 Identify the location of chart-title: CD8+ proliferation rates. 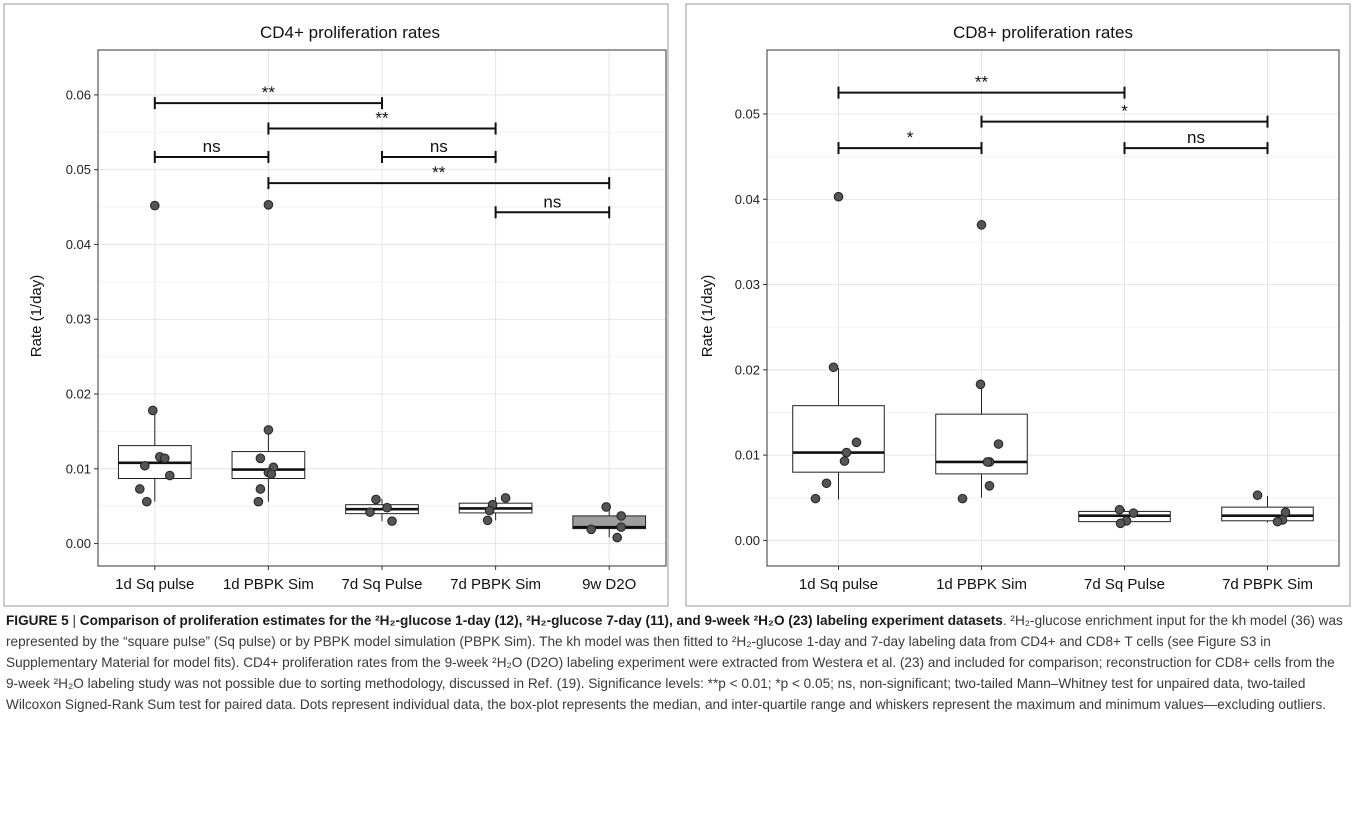
(1043, 32).